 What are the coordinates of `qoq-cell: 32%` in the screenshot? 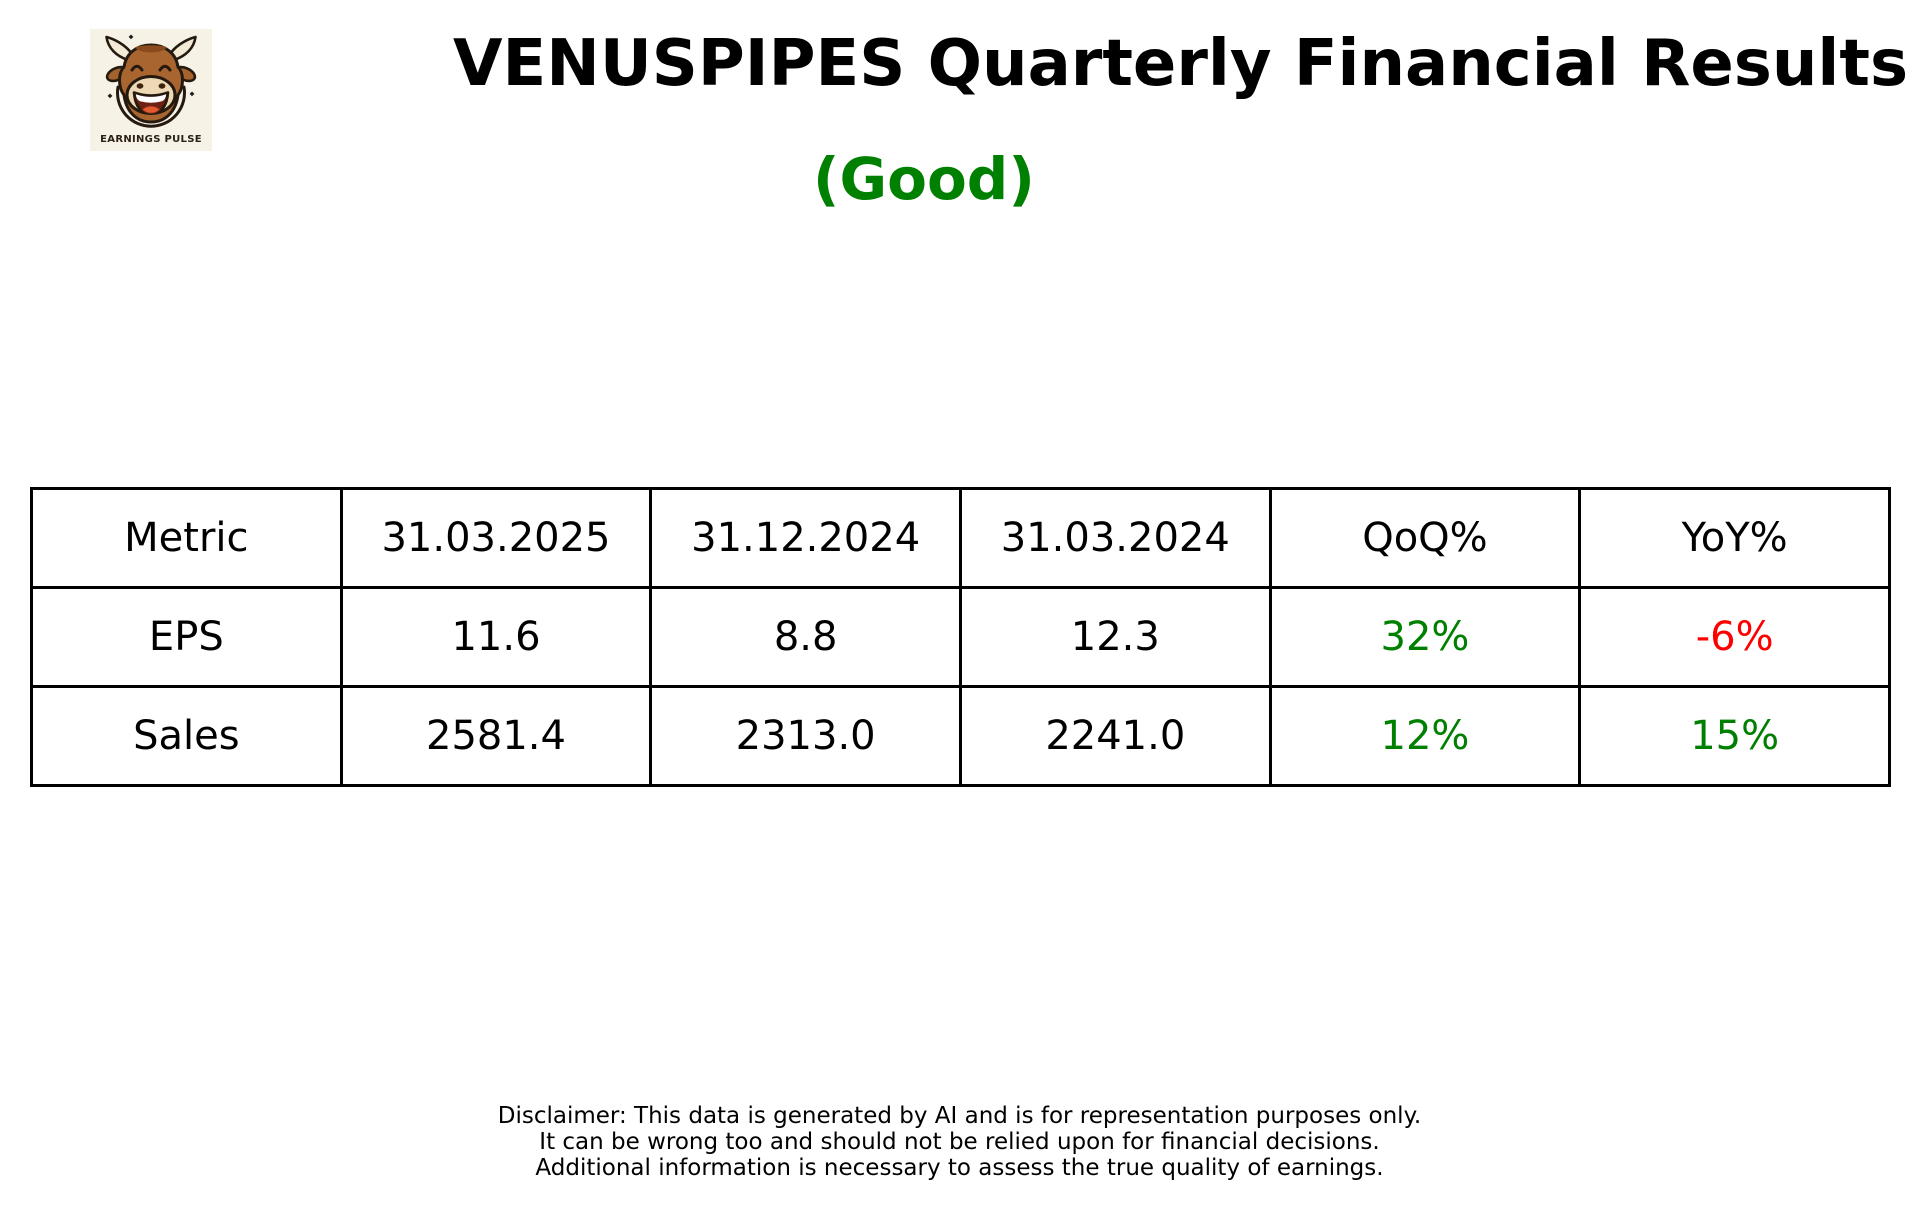 It's located at (1425, 637).